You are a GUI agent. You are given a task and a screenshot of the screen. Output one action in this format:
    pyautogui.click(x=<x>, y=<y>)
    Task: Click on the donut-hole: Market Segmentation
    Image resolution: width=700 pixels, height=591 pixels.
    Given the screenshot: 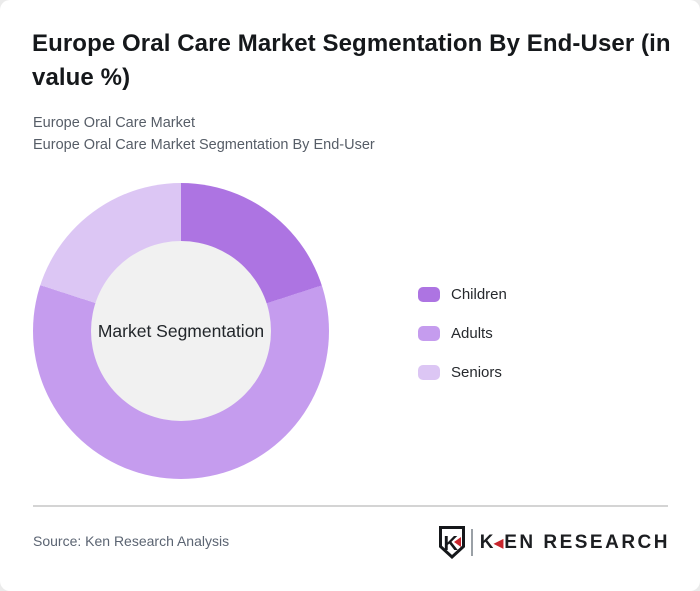 What is the action you would take?
    pyautogui.click(x=181, y=331)
    